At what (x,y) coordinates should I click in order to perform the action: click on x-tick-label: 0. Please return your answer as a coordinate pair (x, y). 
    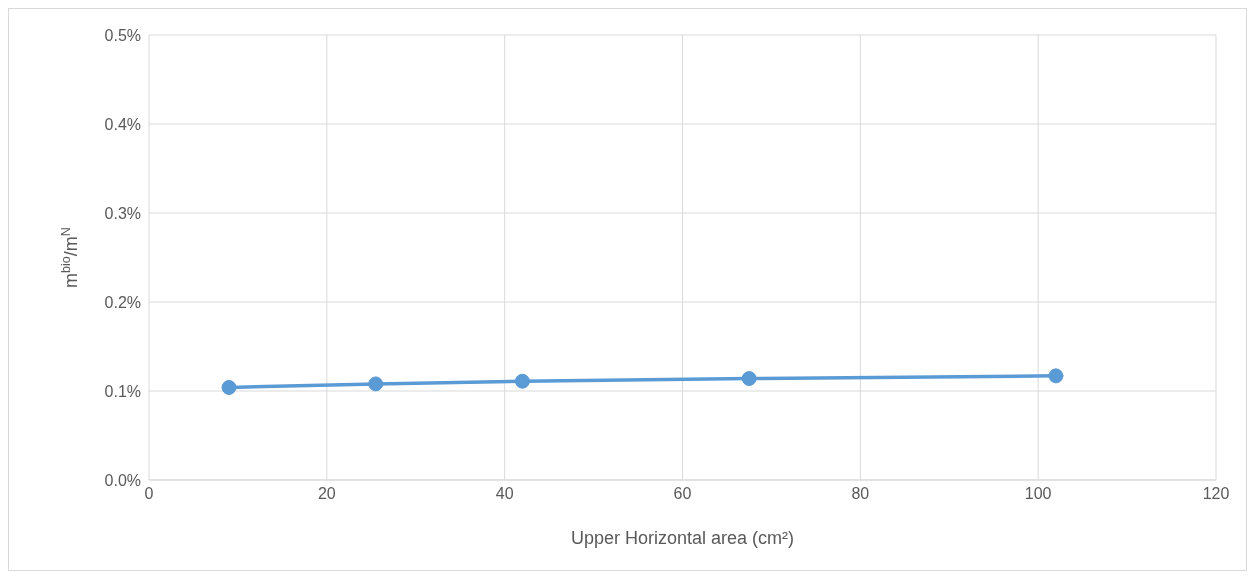
    Looking at the image, I should click on (149, 494).